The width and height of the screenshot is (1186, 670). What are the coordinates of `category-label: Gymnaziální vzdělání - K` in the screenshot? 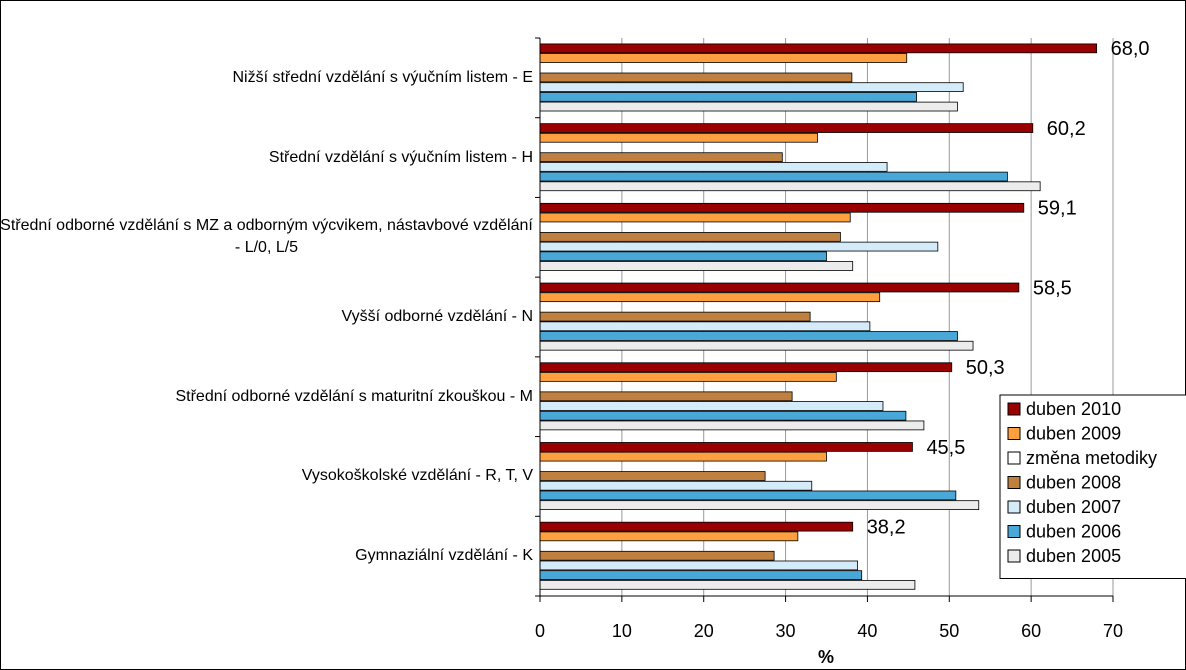 It's located at (266, 556).